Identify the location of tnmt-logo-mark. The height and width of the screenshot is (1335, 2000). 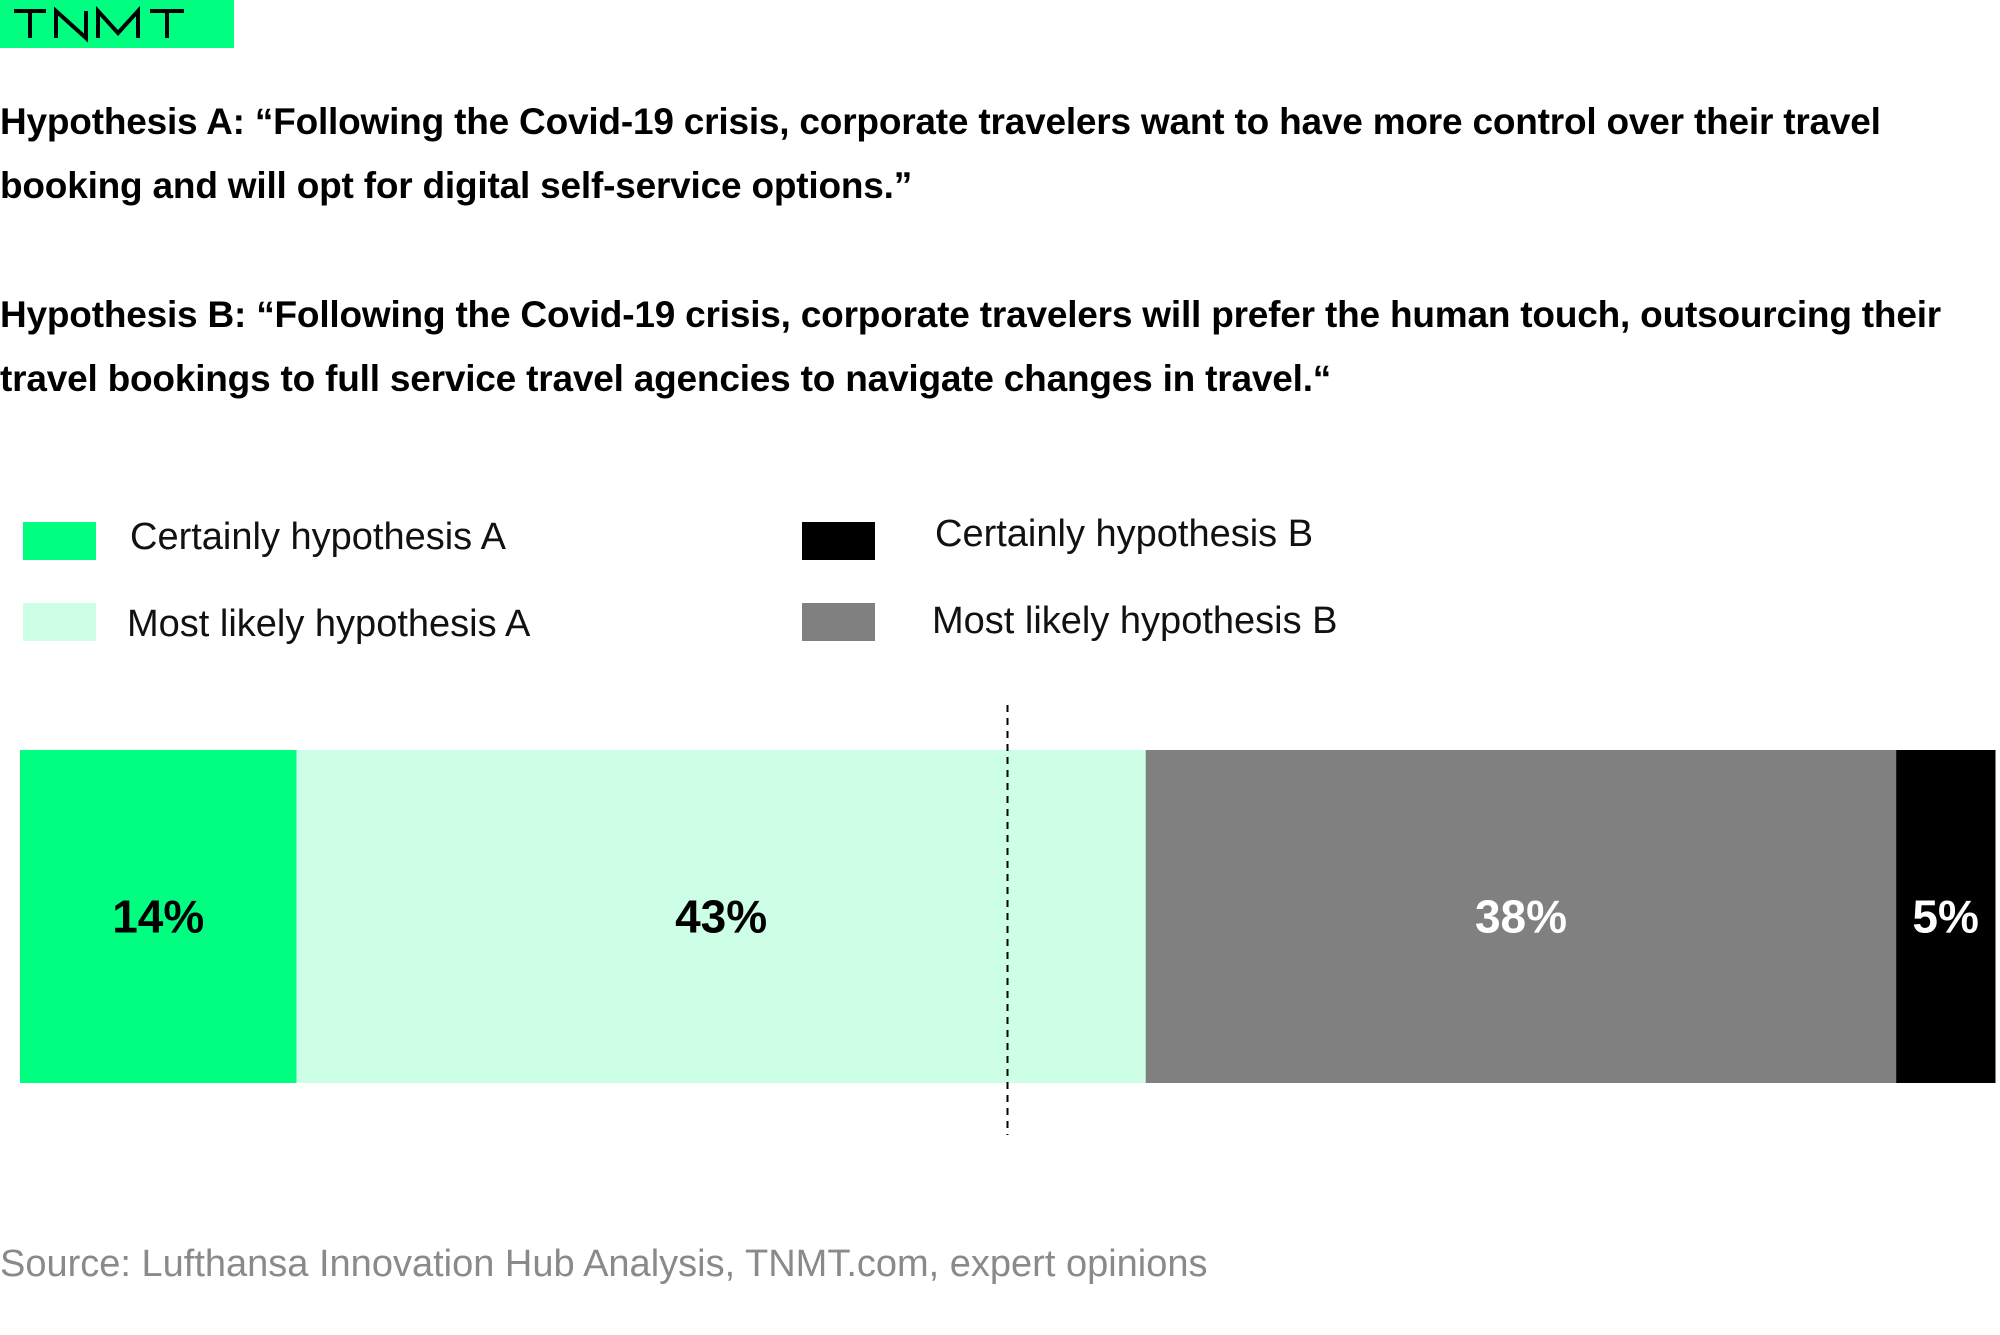
(99, 24).